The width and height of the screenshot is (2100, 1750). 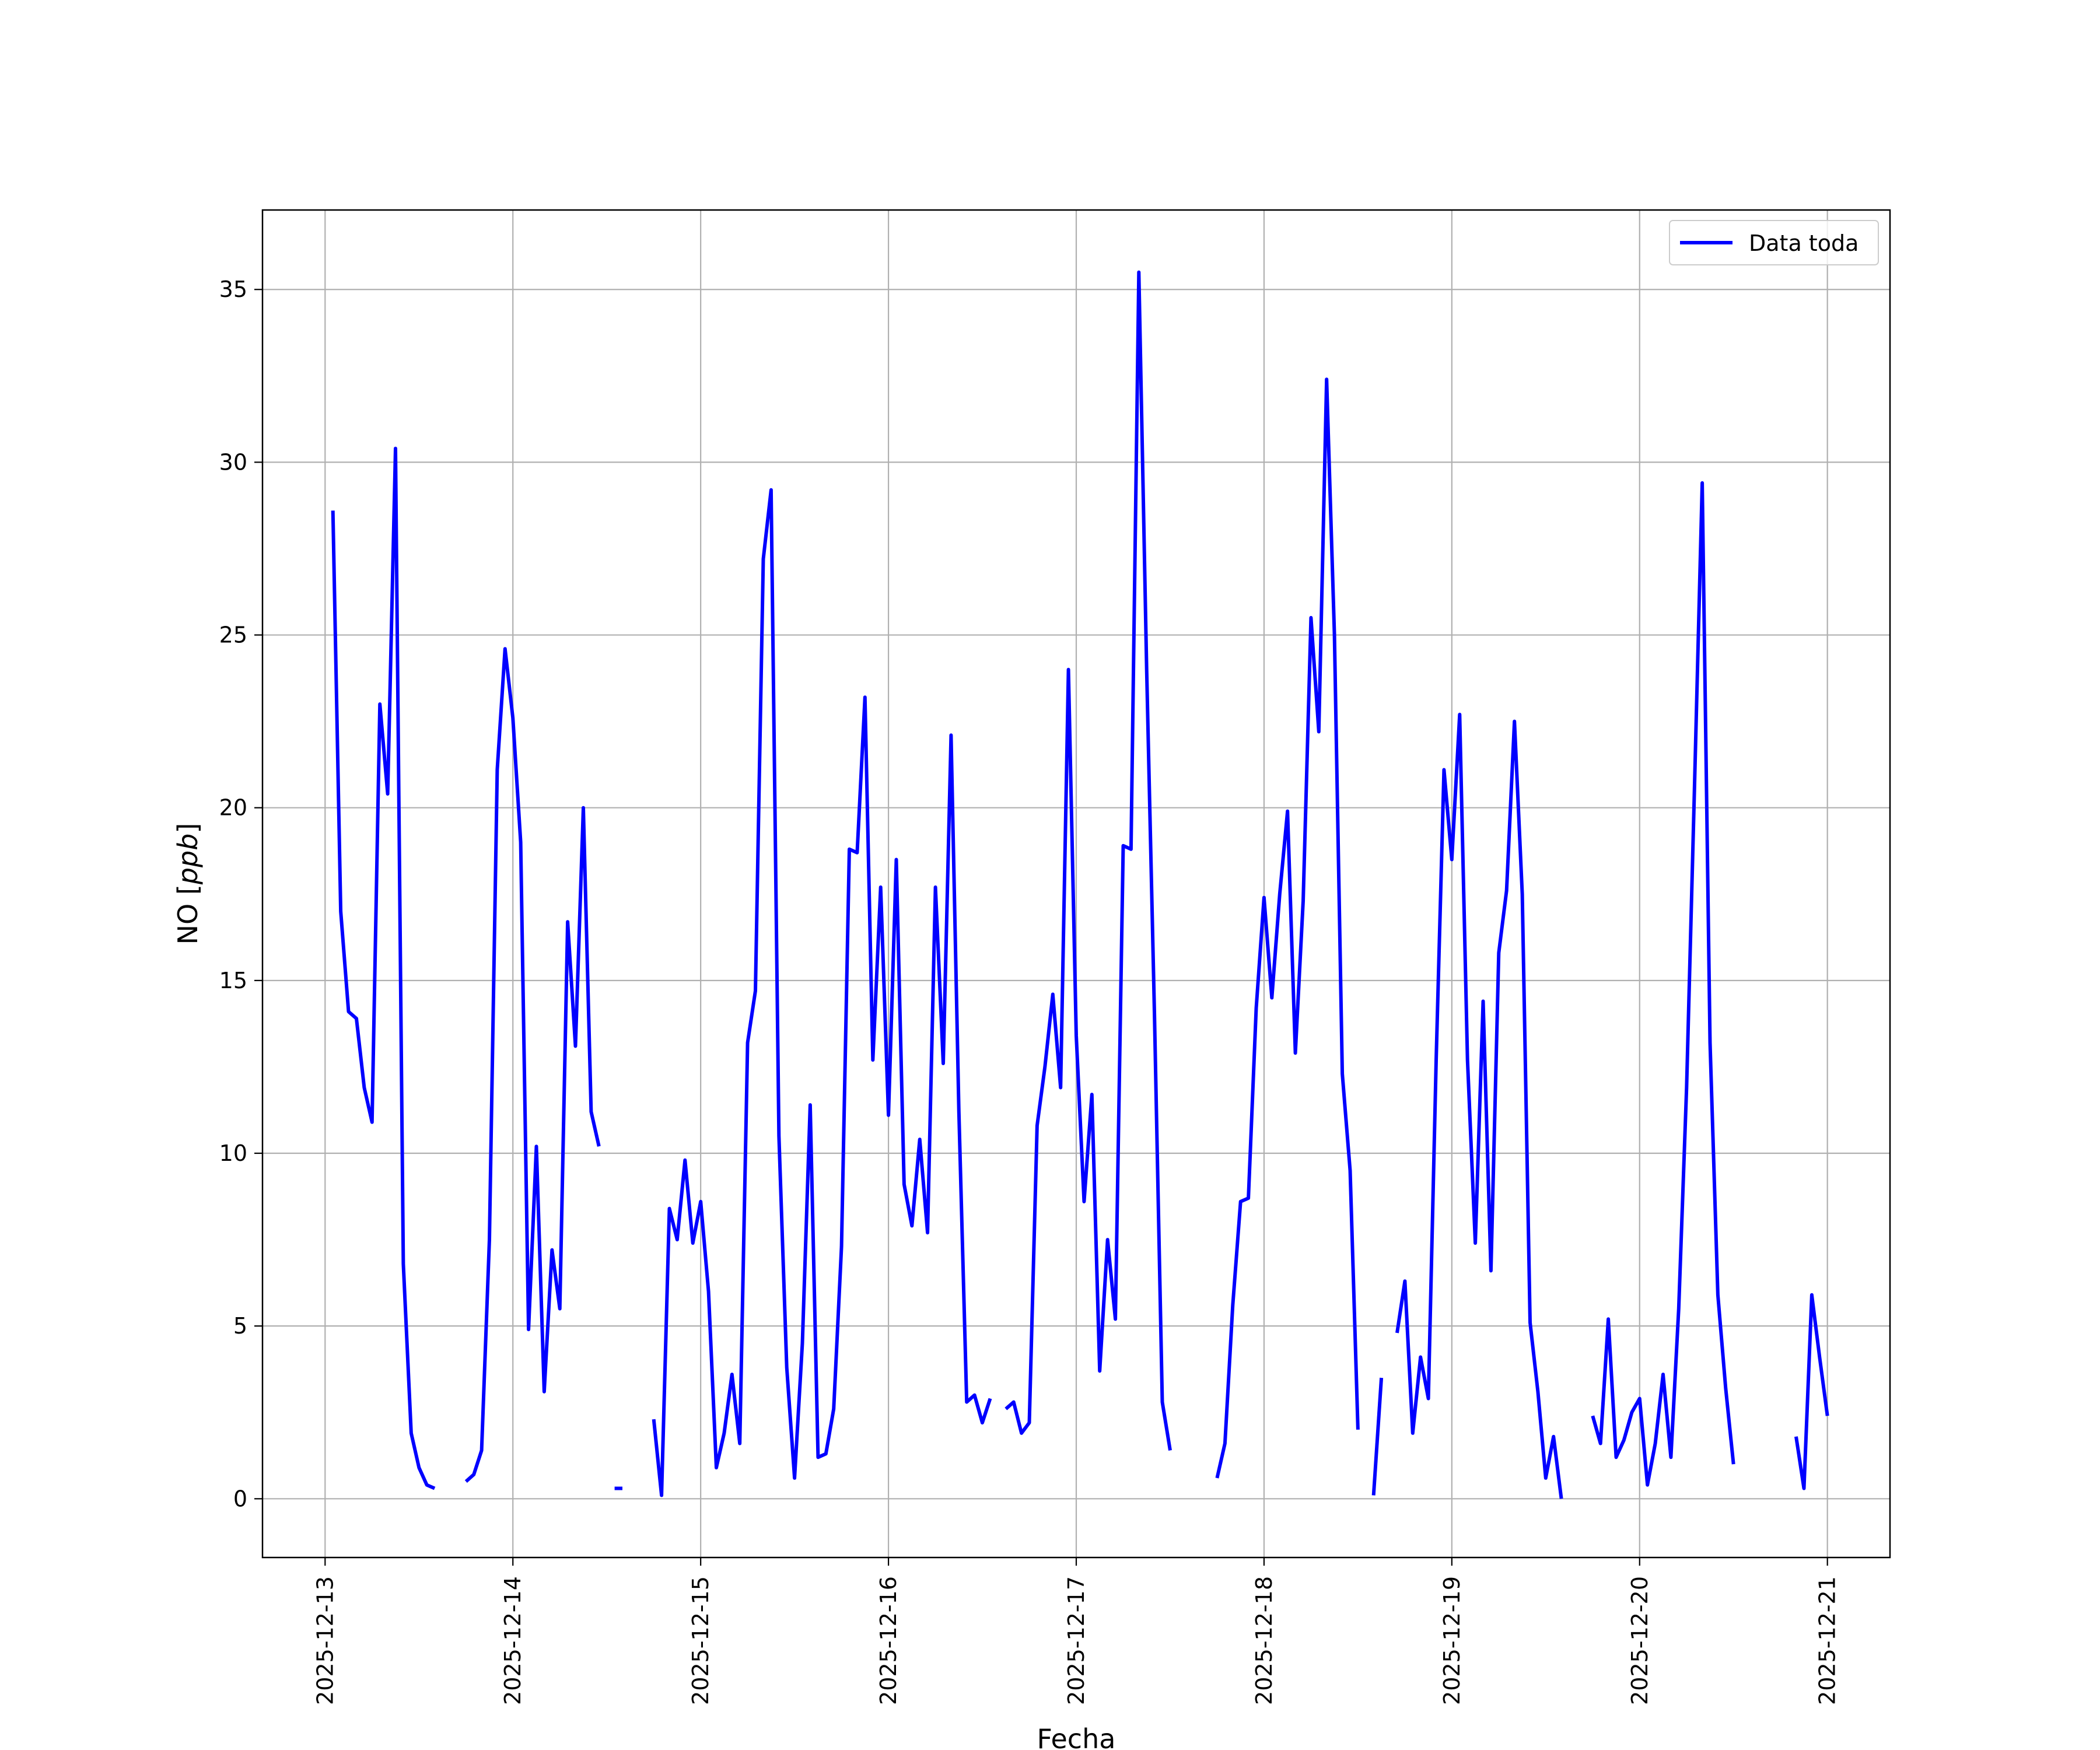 What do you see at coordinates (701, 1640) in the screenshot?
I see `x-tick-label: 2025-12-15` at bounding box center [701, 1640].